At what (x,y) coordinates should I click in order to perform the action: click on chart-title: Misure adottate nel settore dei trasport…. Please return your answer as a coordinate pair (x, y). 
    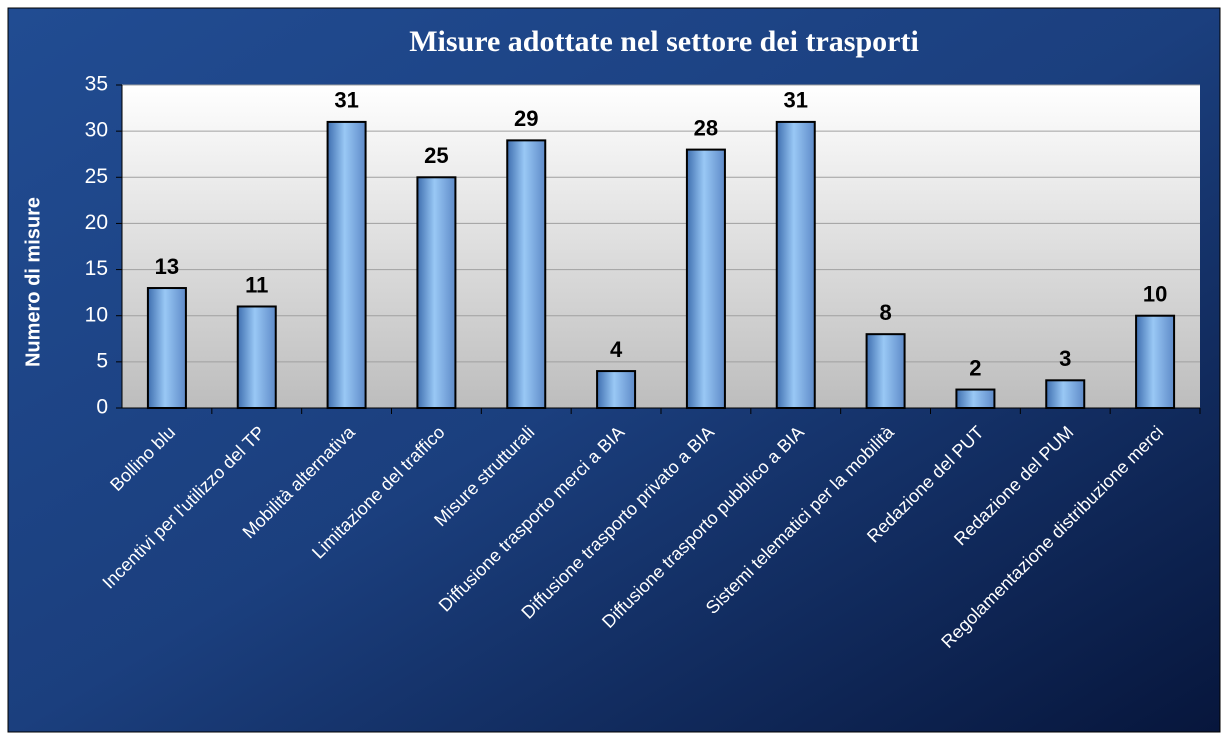
    Looking at the image, I should click on (664, 41).